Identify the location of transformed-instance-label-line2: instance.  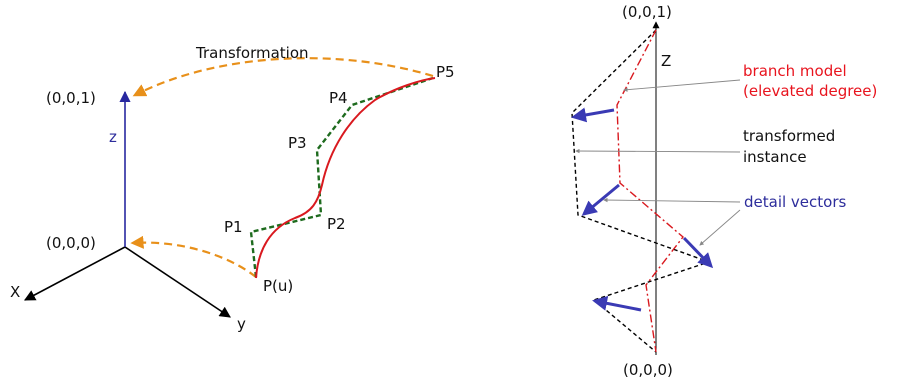
(775, 157).